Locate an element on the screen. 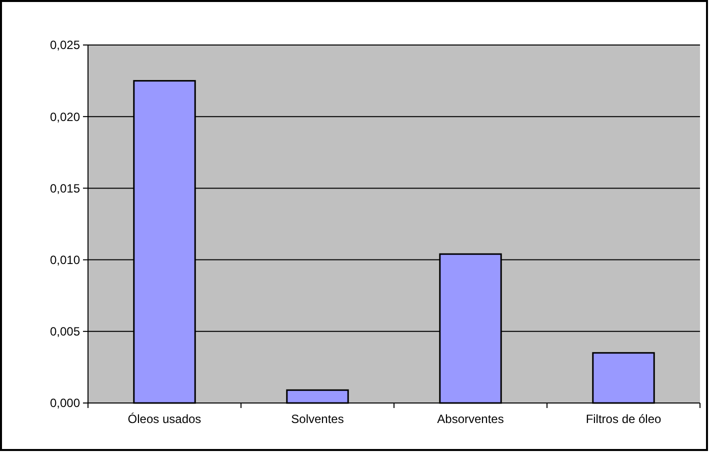 The image size is (709, 452). x-tick-label: Solventes is located at coordinates (317, 419).